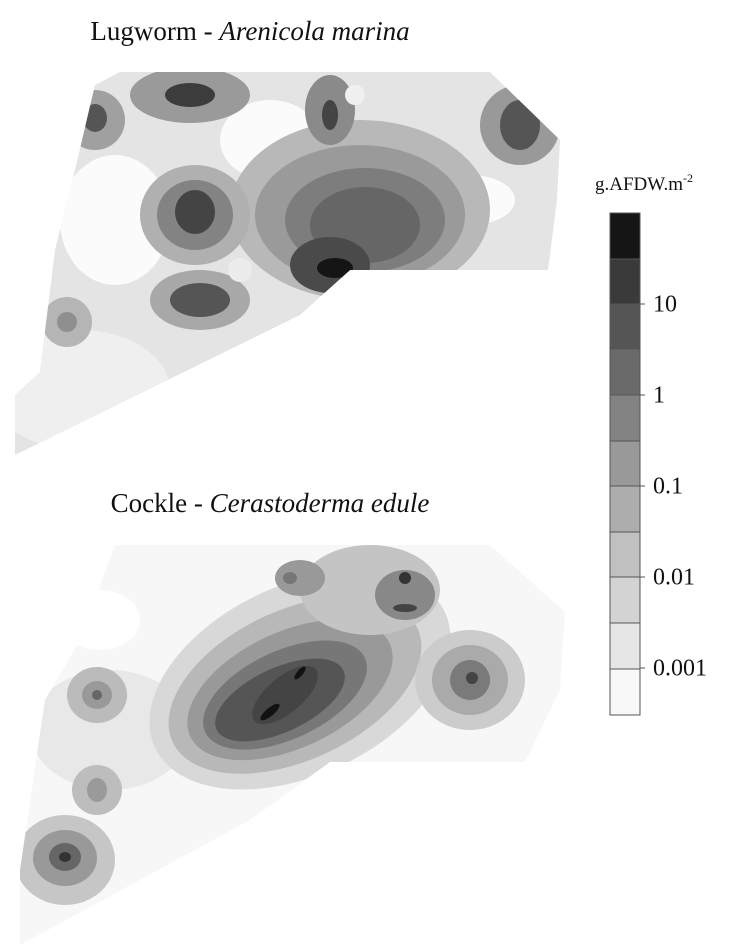 The width and height of the screenshot is (733, 946). I want to click on colorbar-tick-label: 1, so click(659, 396).